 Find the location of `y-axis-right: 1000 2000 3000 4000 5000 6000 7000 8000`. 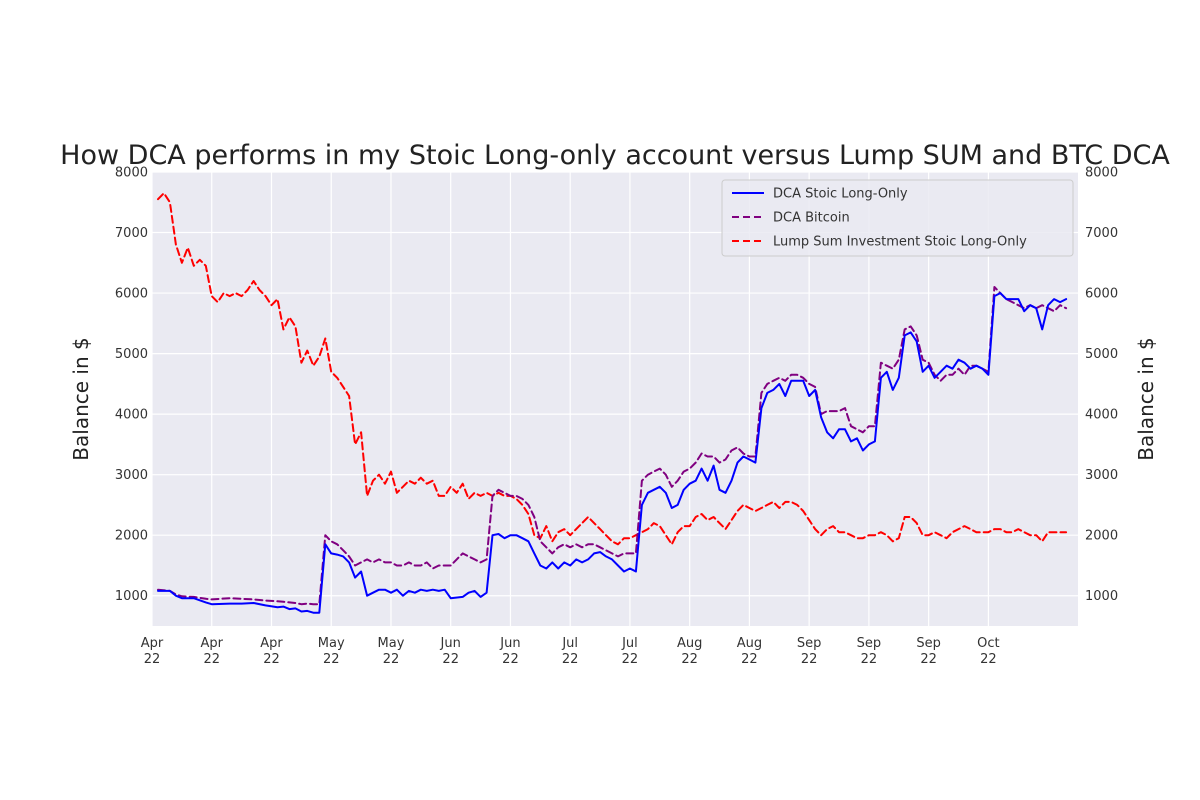

y-axis-right: 1000 2000 3000 4000 5000 6000 7000 8000 is located at coordinates (1101, 385).